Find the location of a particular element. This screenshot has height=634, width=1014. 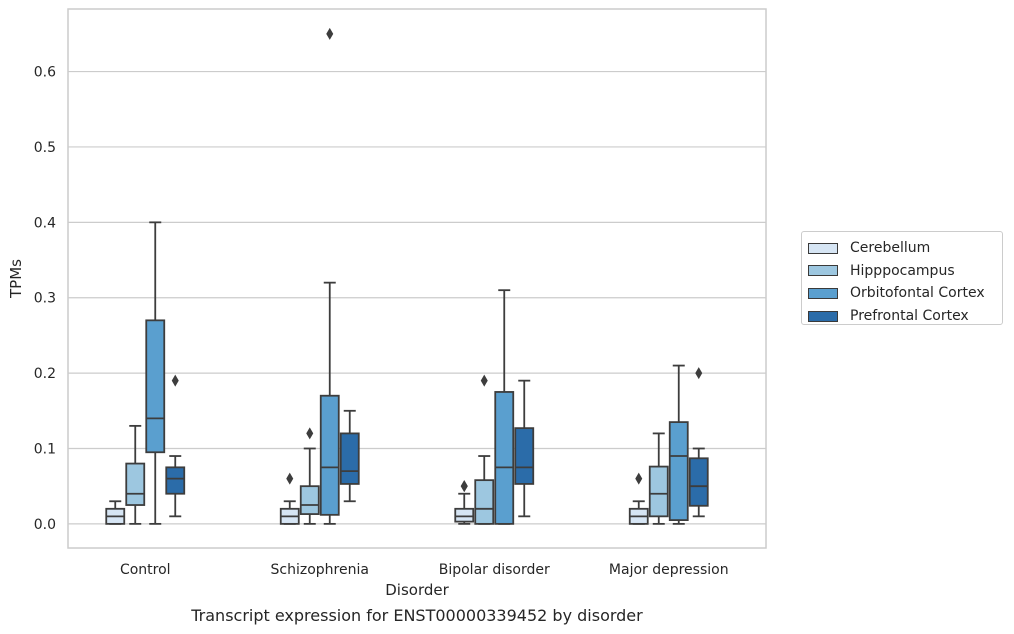

y-tick-label: 0.4 is located at coordinates (45, 223).